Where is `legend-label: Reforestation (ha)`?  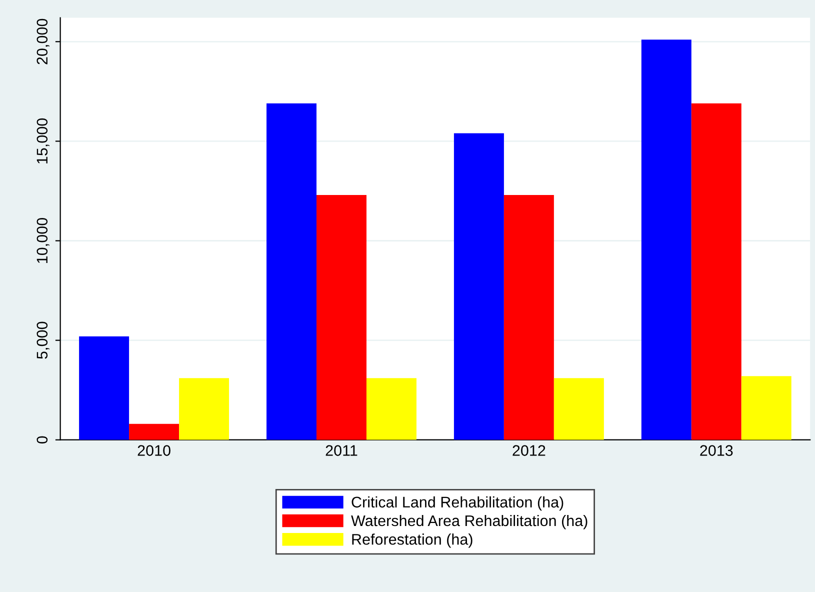
legend-label: Reforestation (ha) is located at coordinates (412, 541).